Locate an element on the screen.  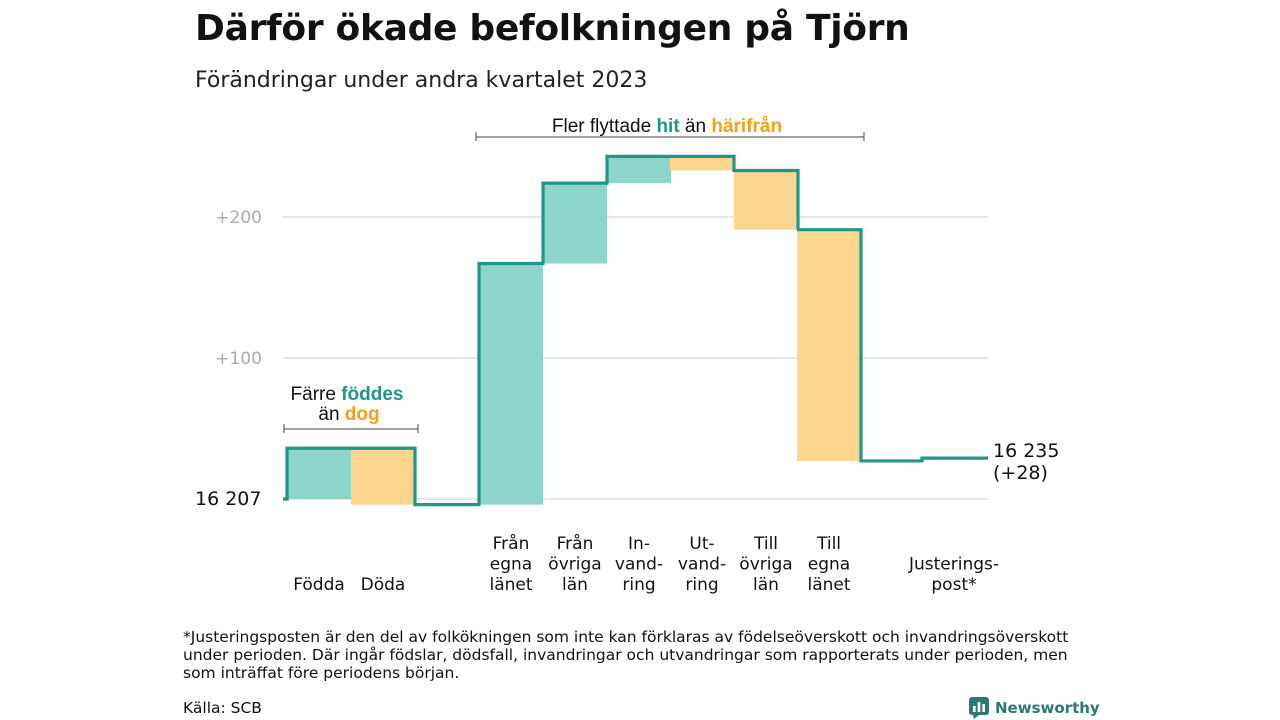
annotation-births-line1: Färre föddes is located at coordinates (347, 394).